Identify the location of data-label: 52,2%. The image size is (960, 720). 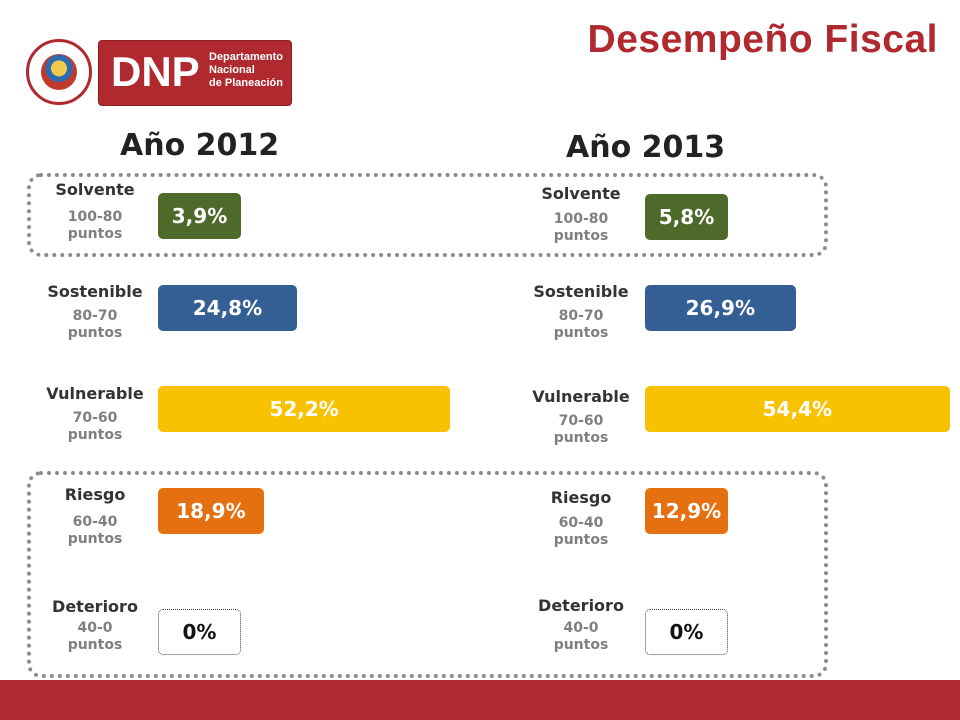
(304, 409).